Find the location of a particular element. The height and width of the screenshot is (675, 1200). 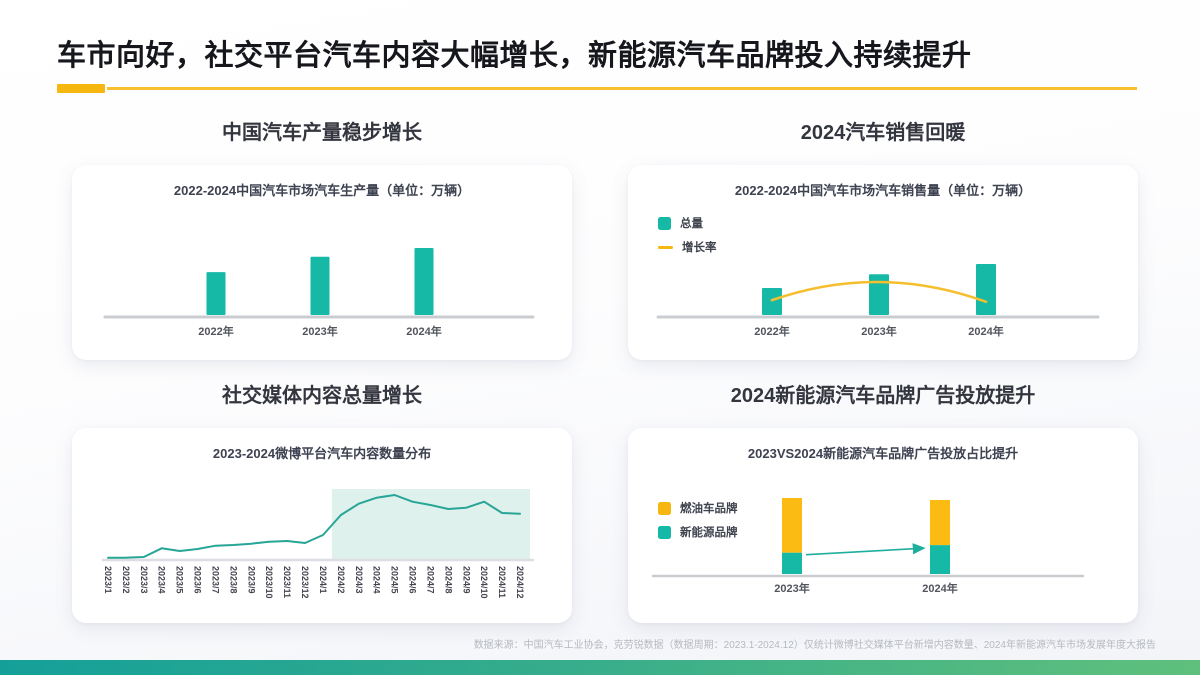

svg-text: 2024/8 is located at coordinates (448, 580).